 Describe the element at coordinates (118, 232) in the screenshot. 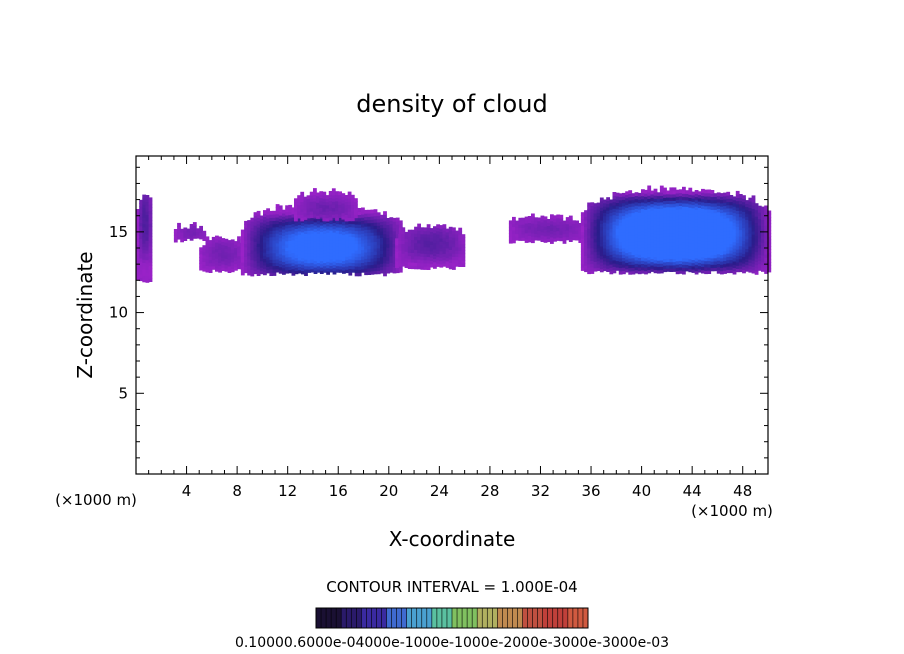

I see `y-tick-label: 15` at that location.